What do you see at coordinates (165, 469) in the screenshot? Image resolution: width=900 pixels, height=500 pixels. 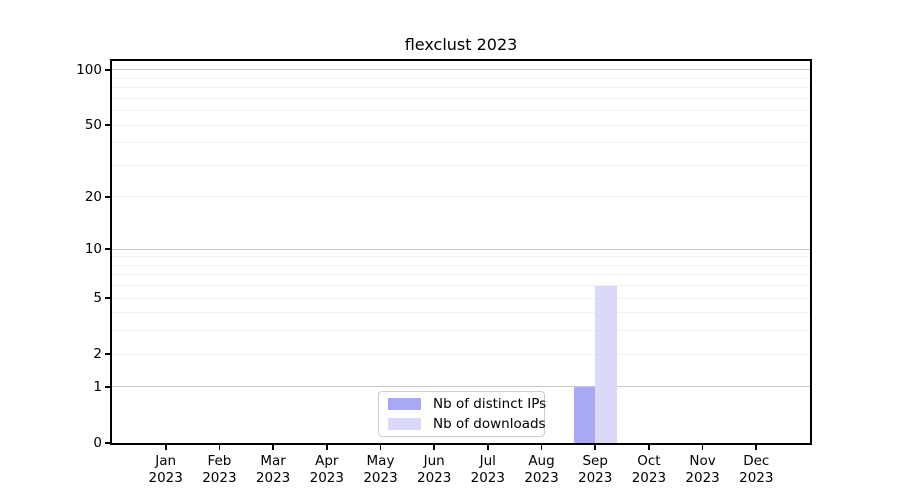 I see `x-tick-label: Jan 2023` at bounding box center [165, 469].